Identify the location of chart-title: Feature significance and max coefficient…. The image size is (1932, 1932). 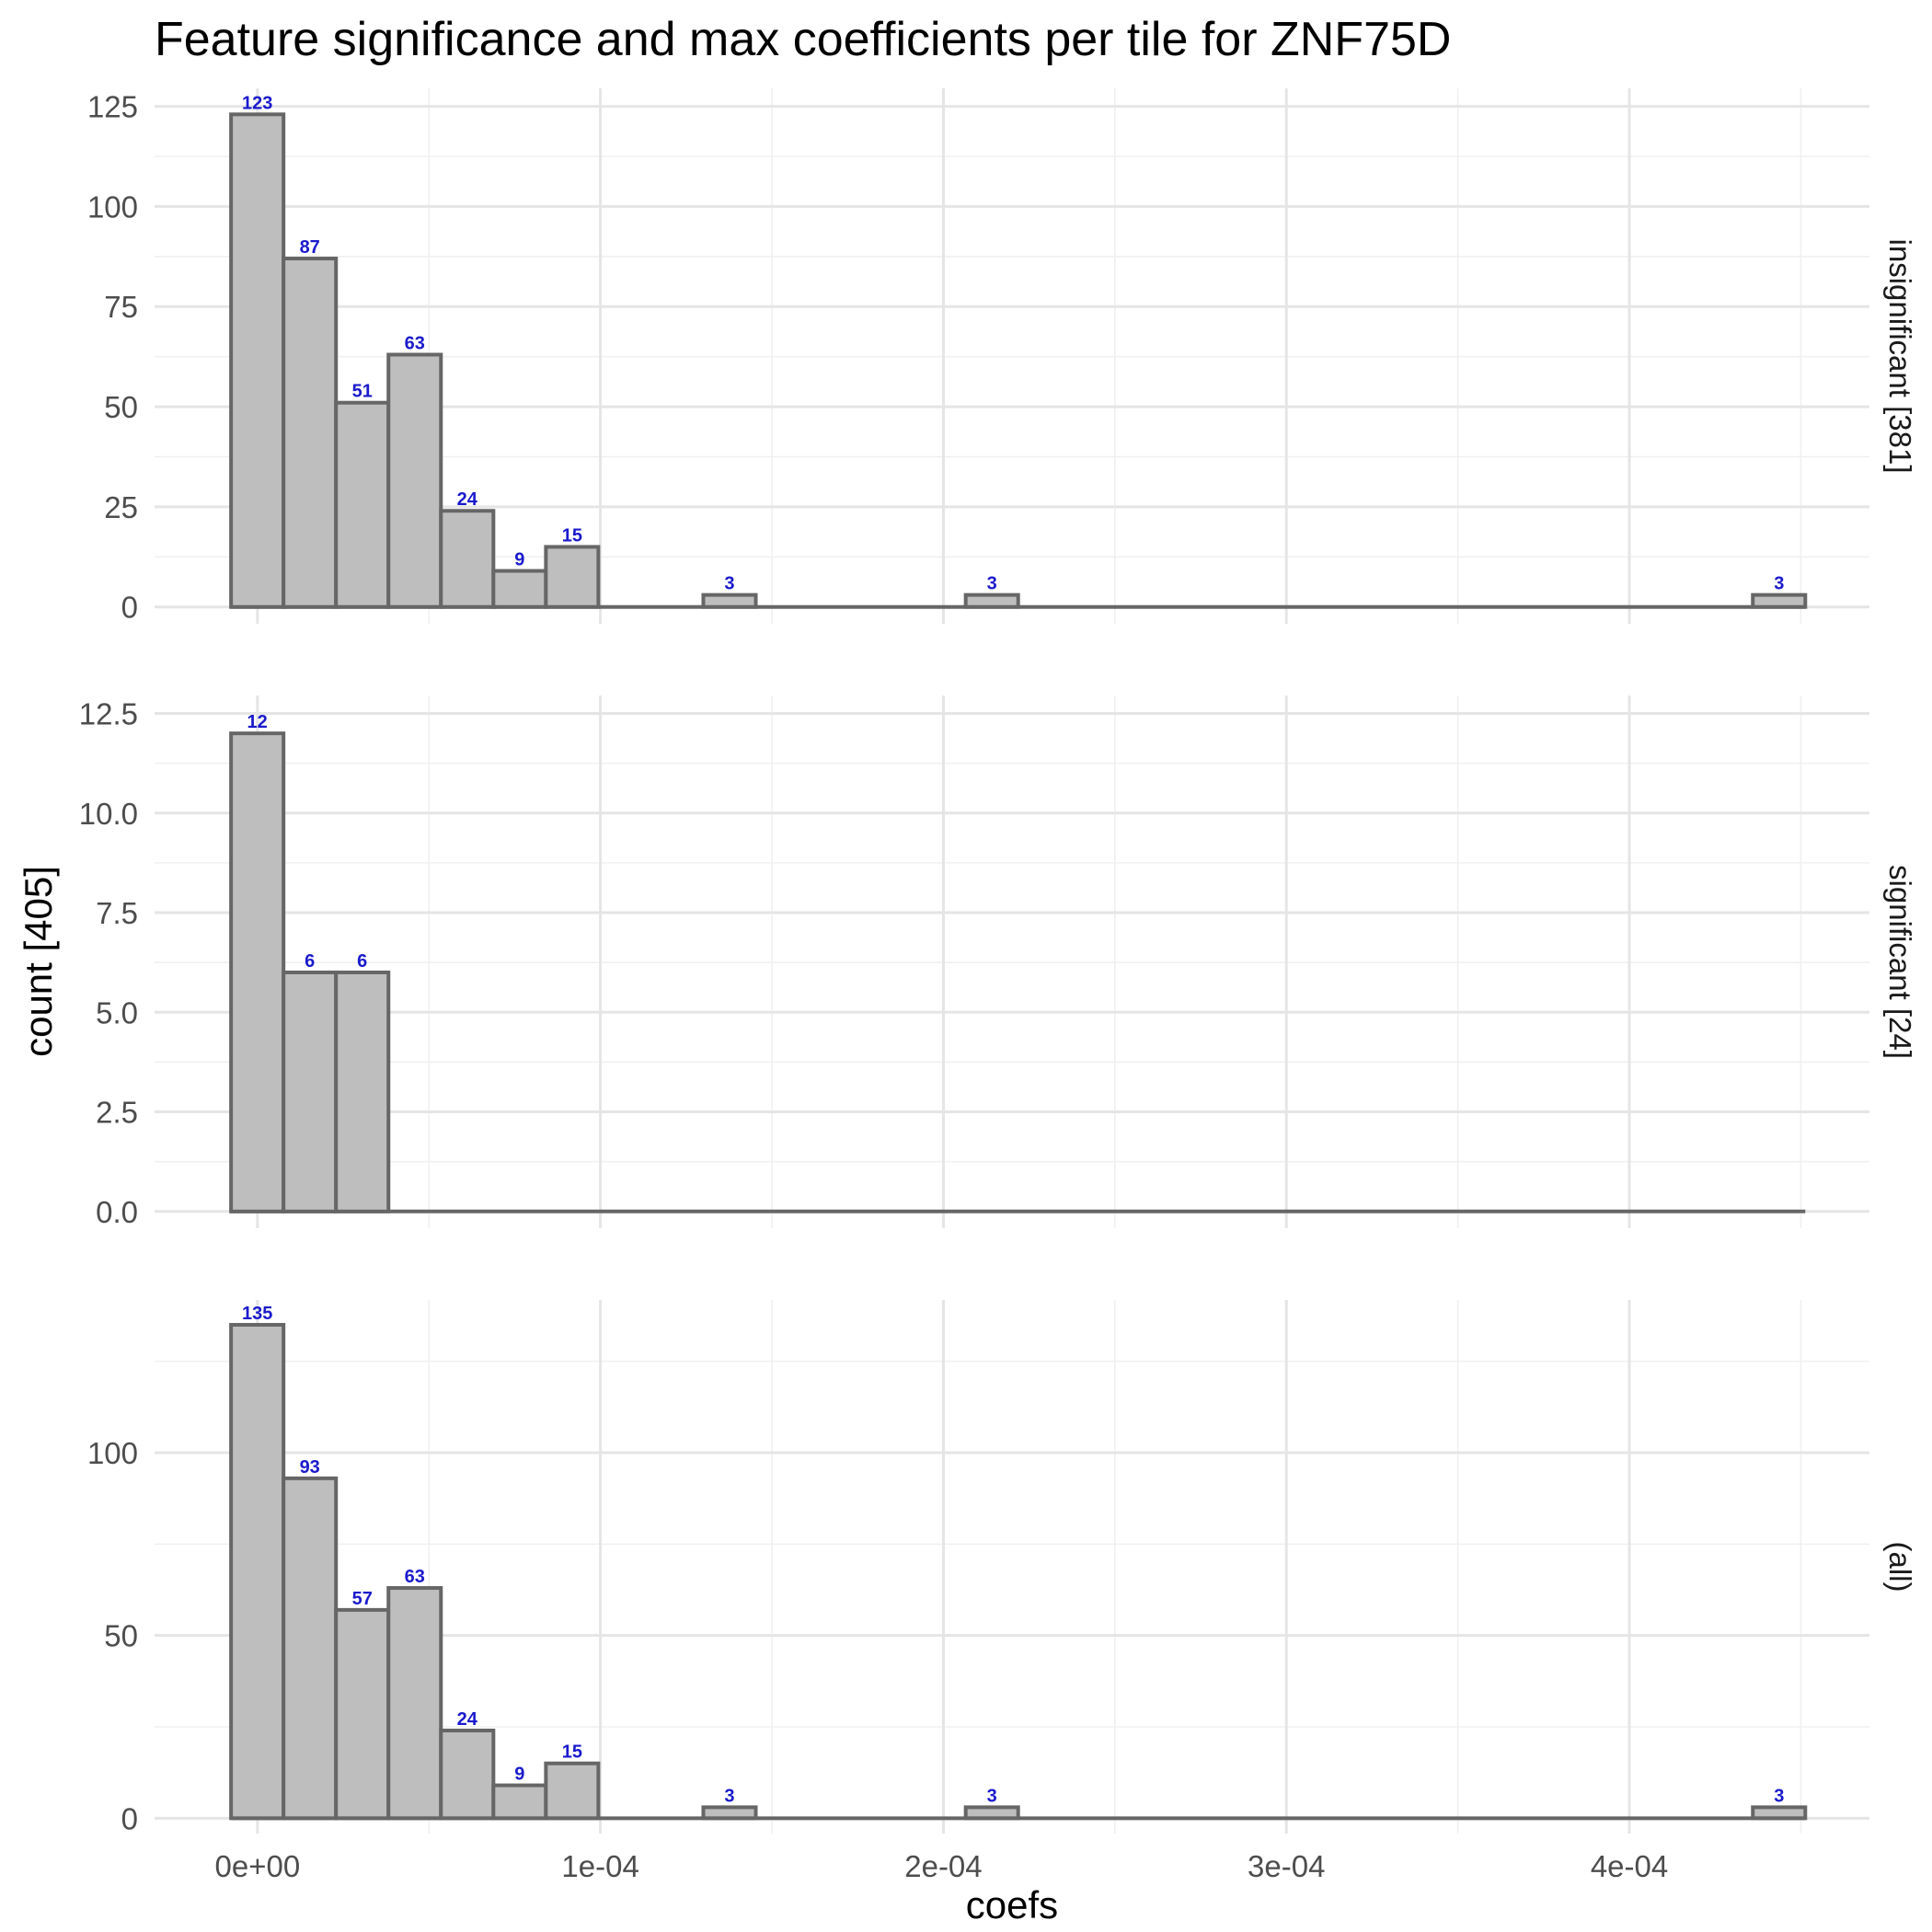
(803, 39).